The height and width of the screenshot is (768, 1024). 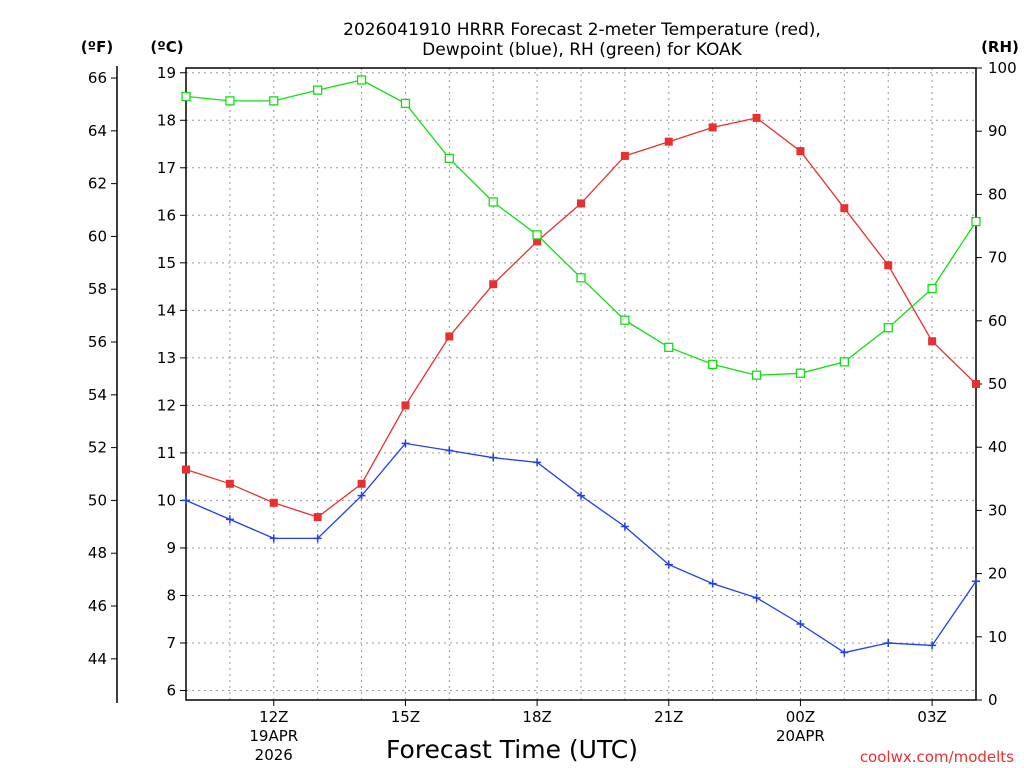 I want to click on celsius-tick-label: 8, so click(x=171, y=595).